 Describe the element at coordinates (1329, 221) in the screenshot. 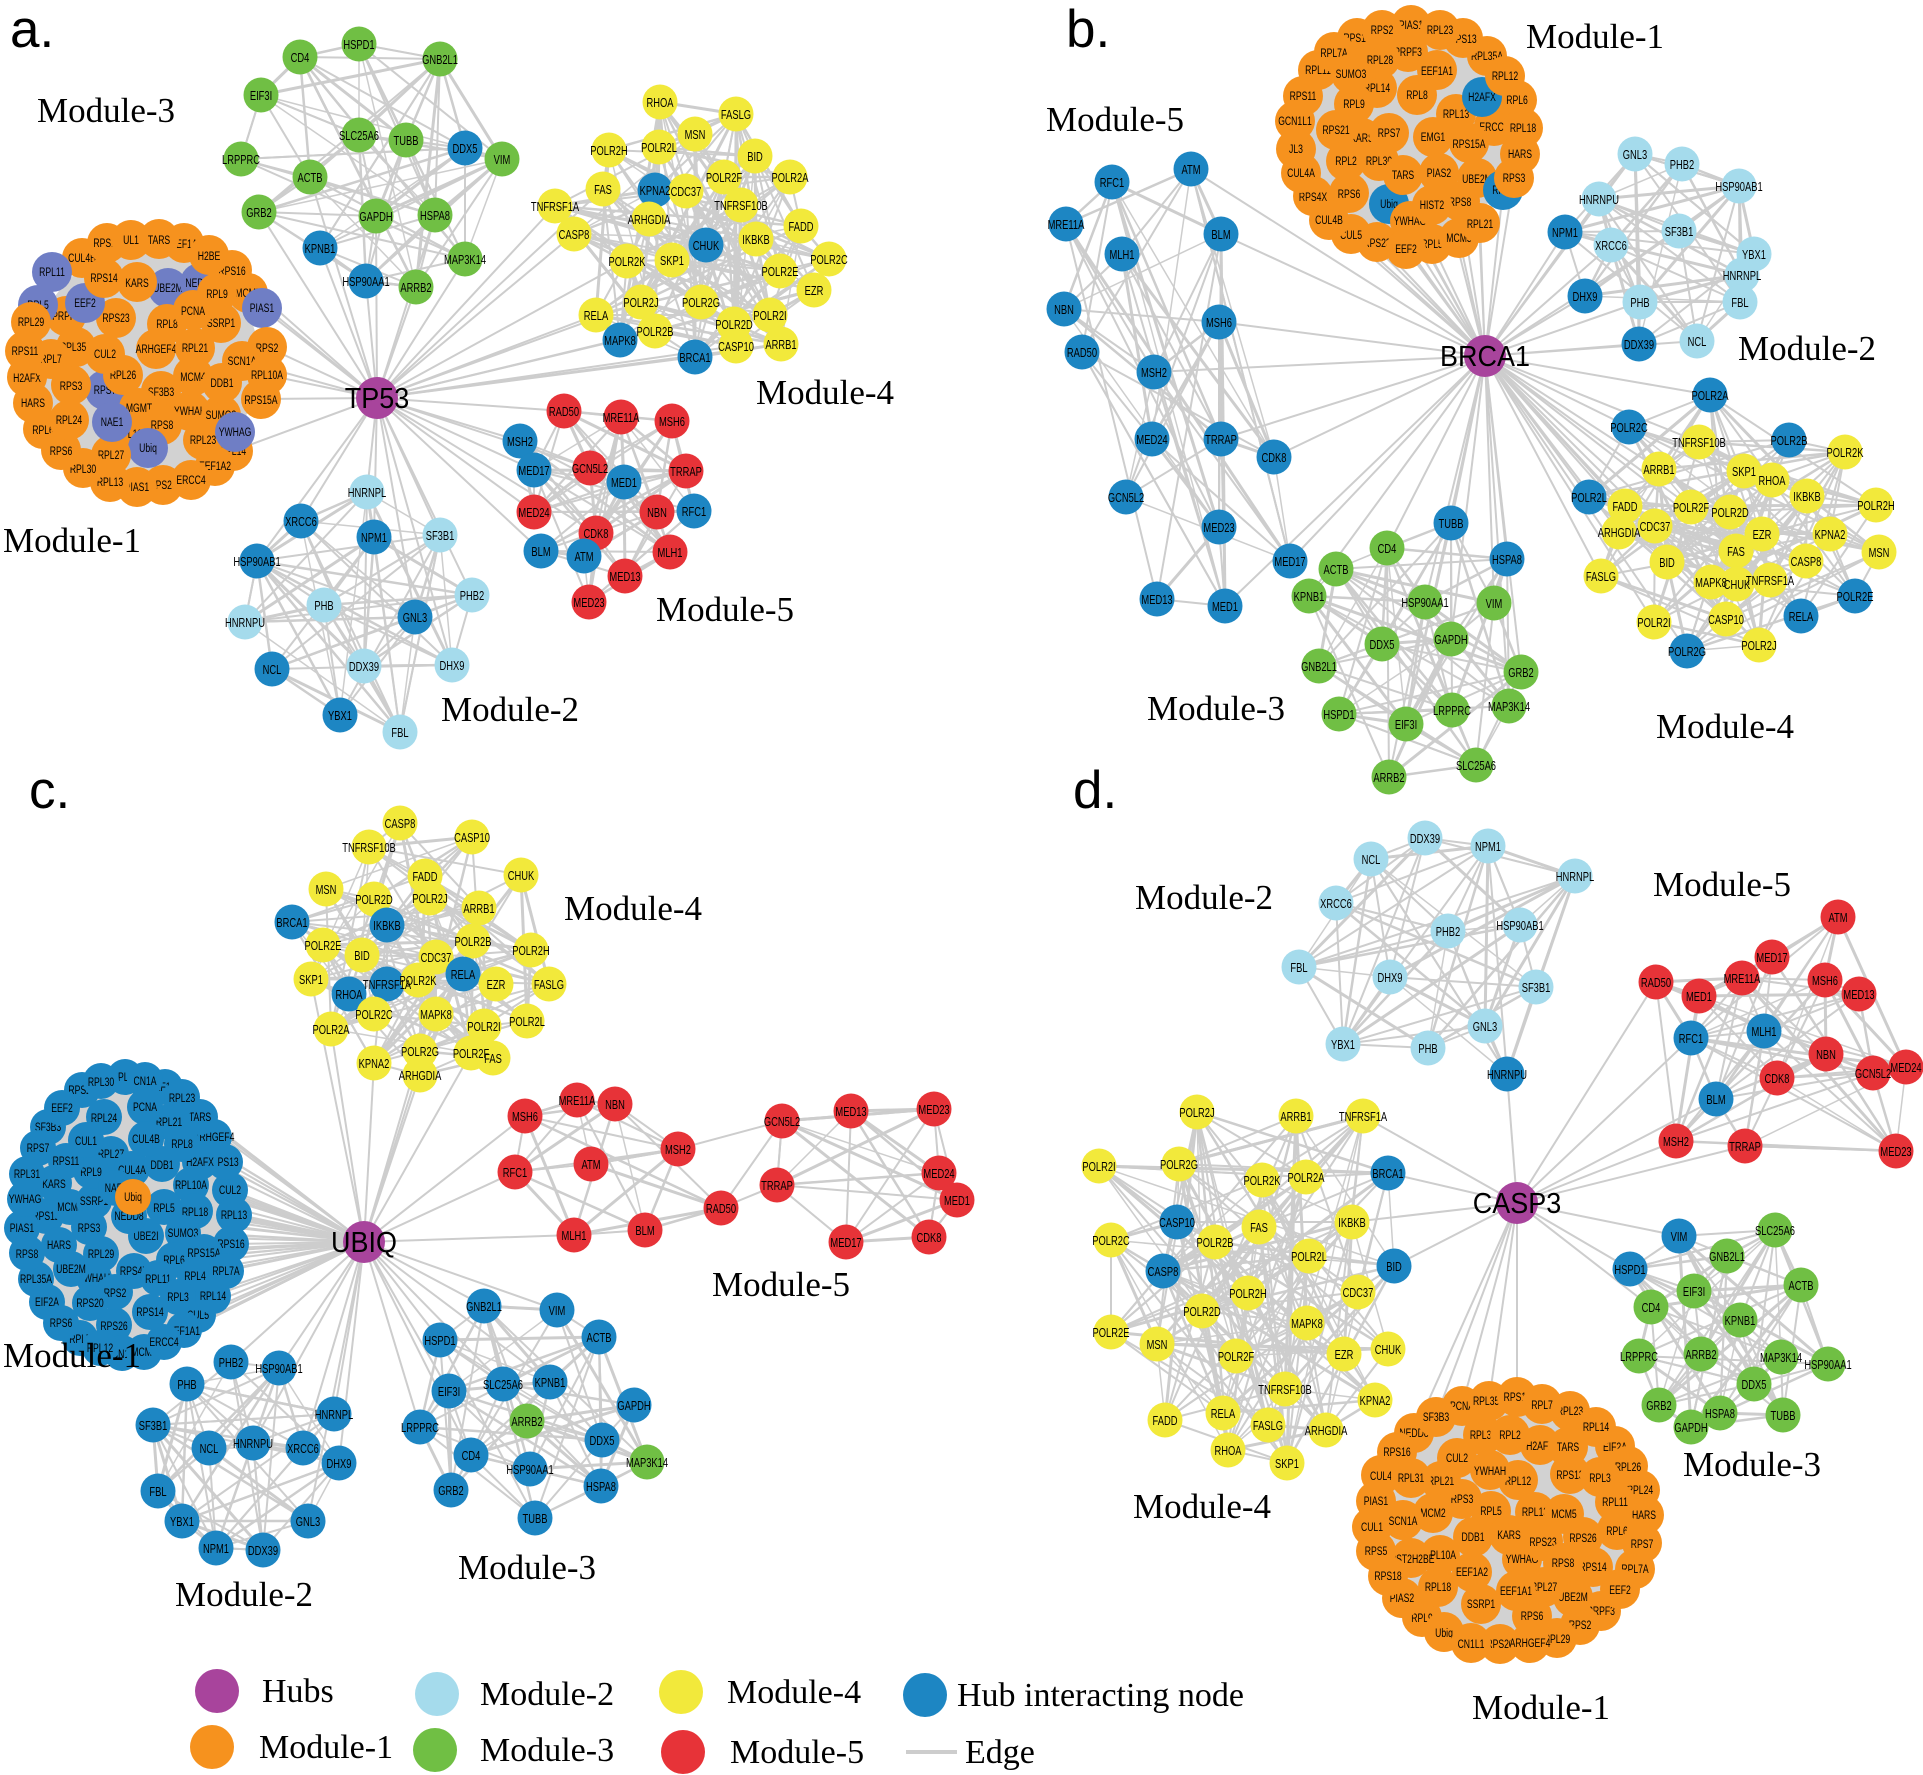

I see `svg-text: CUL4B` at that location.